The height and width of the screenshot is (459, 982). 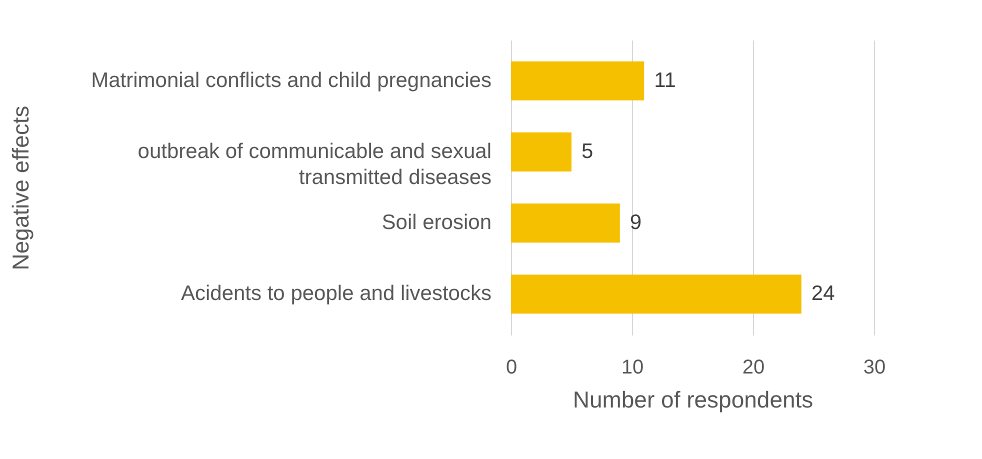 What do you see at coordinates (632, 367) in the screenshot?
I see `x-tick-label: 10` at bounding box center [632, 367].